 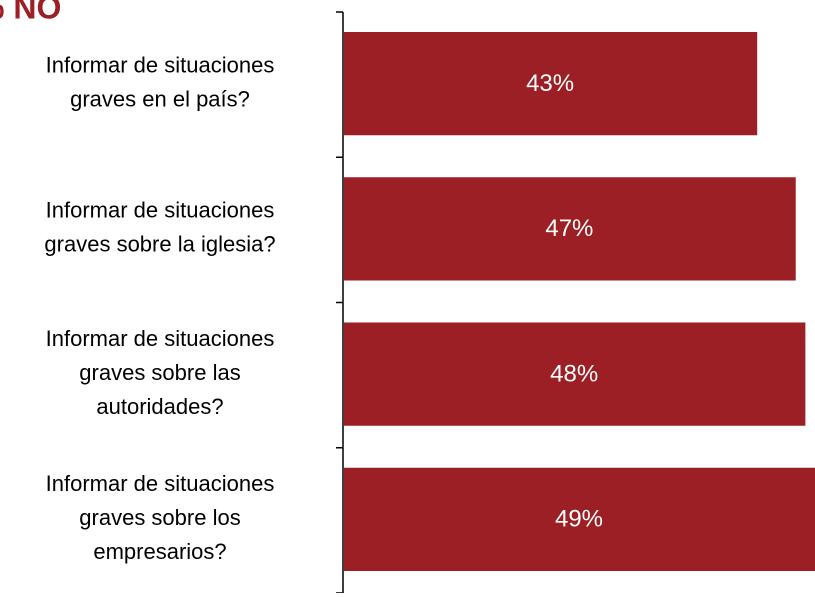 I want to click on value-label: 49%, so click(x=579, y=519).